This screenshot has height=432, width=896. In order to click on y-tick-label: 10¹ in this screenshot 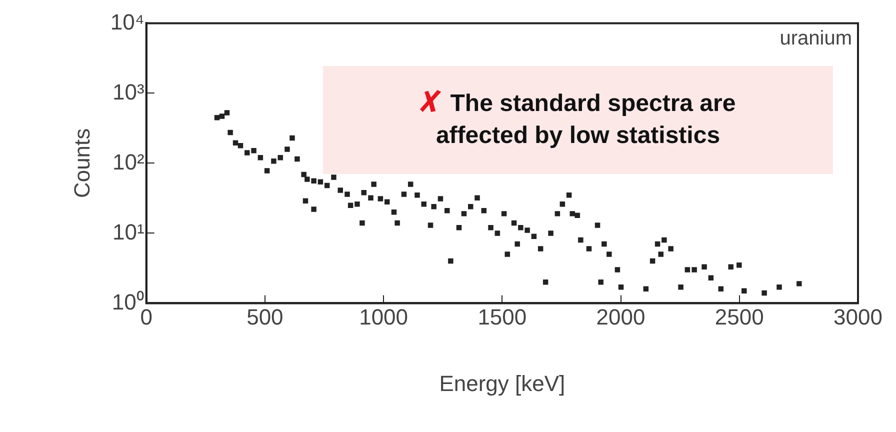, I will do `click(128, 231)`.